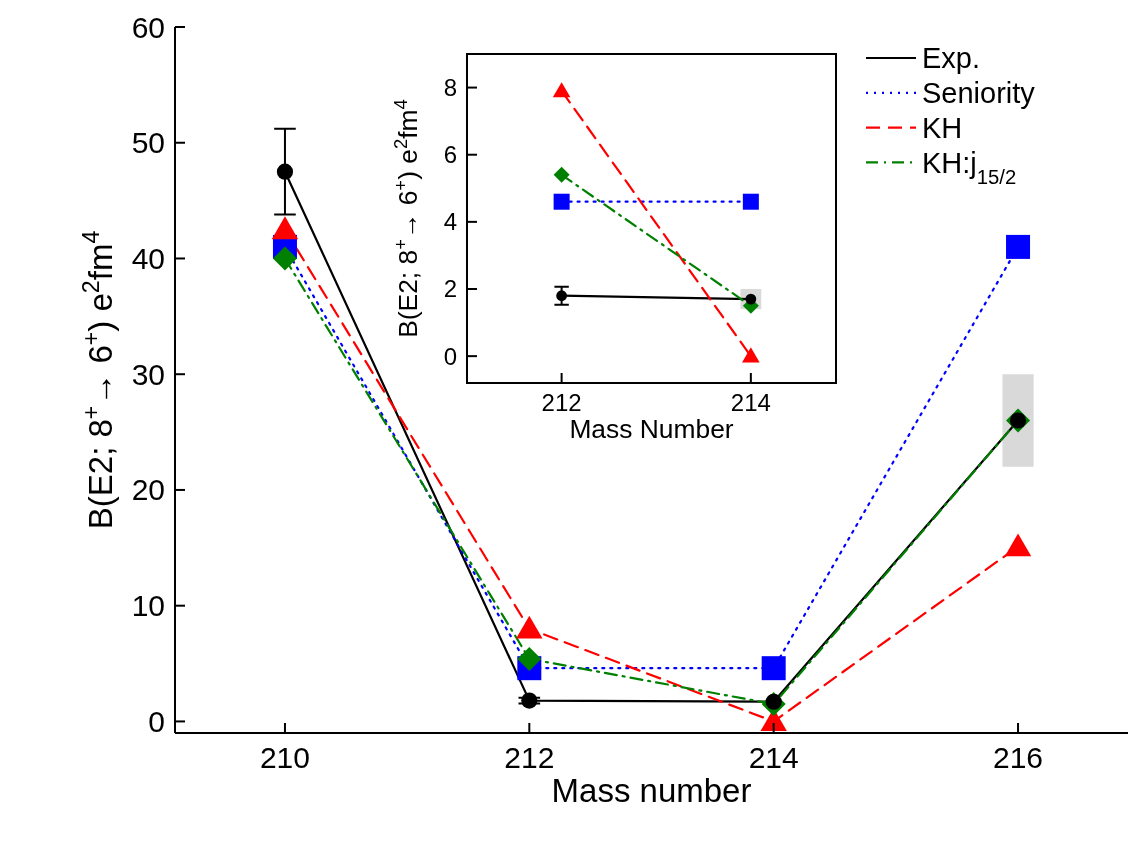  I want to click on y-tick-label: 8, so click(450, 87).